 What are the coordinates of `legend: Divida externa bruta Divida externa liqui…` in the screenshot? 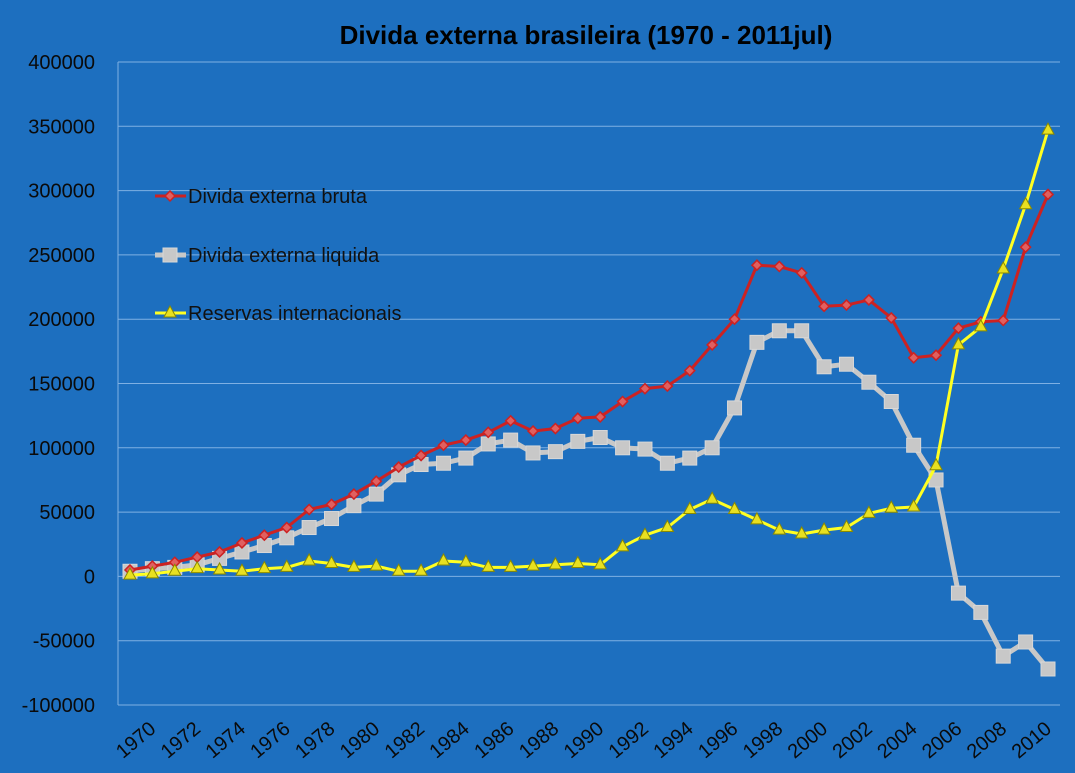 It's located at (278, 255).